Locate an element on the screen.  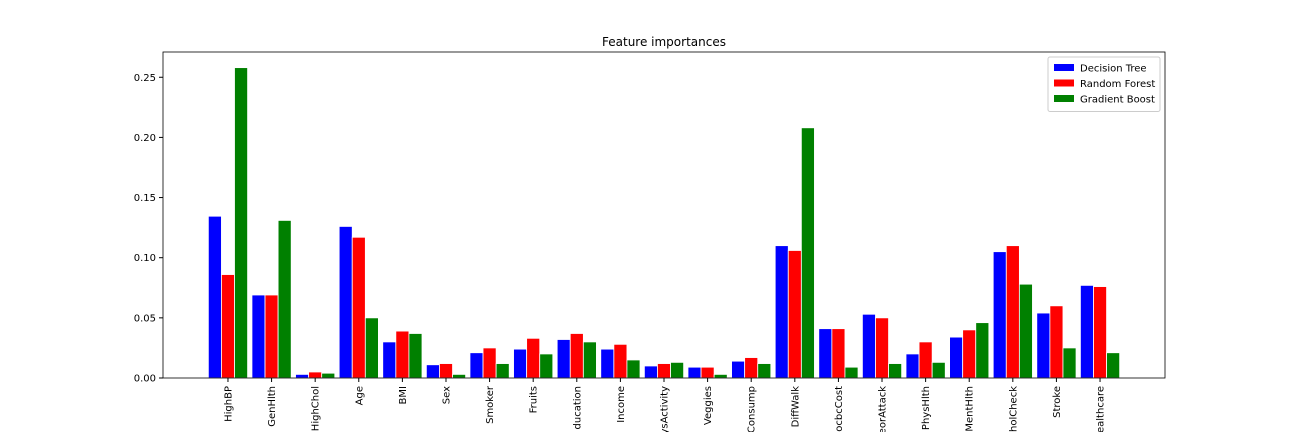
x-tick-label: PhysHlth is located at coordinates (926, 408).